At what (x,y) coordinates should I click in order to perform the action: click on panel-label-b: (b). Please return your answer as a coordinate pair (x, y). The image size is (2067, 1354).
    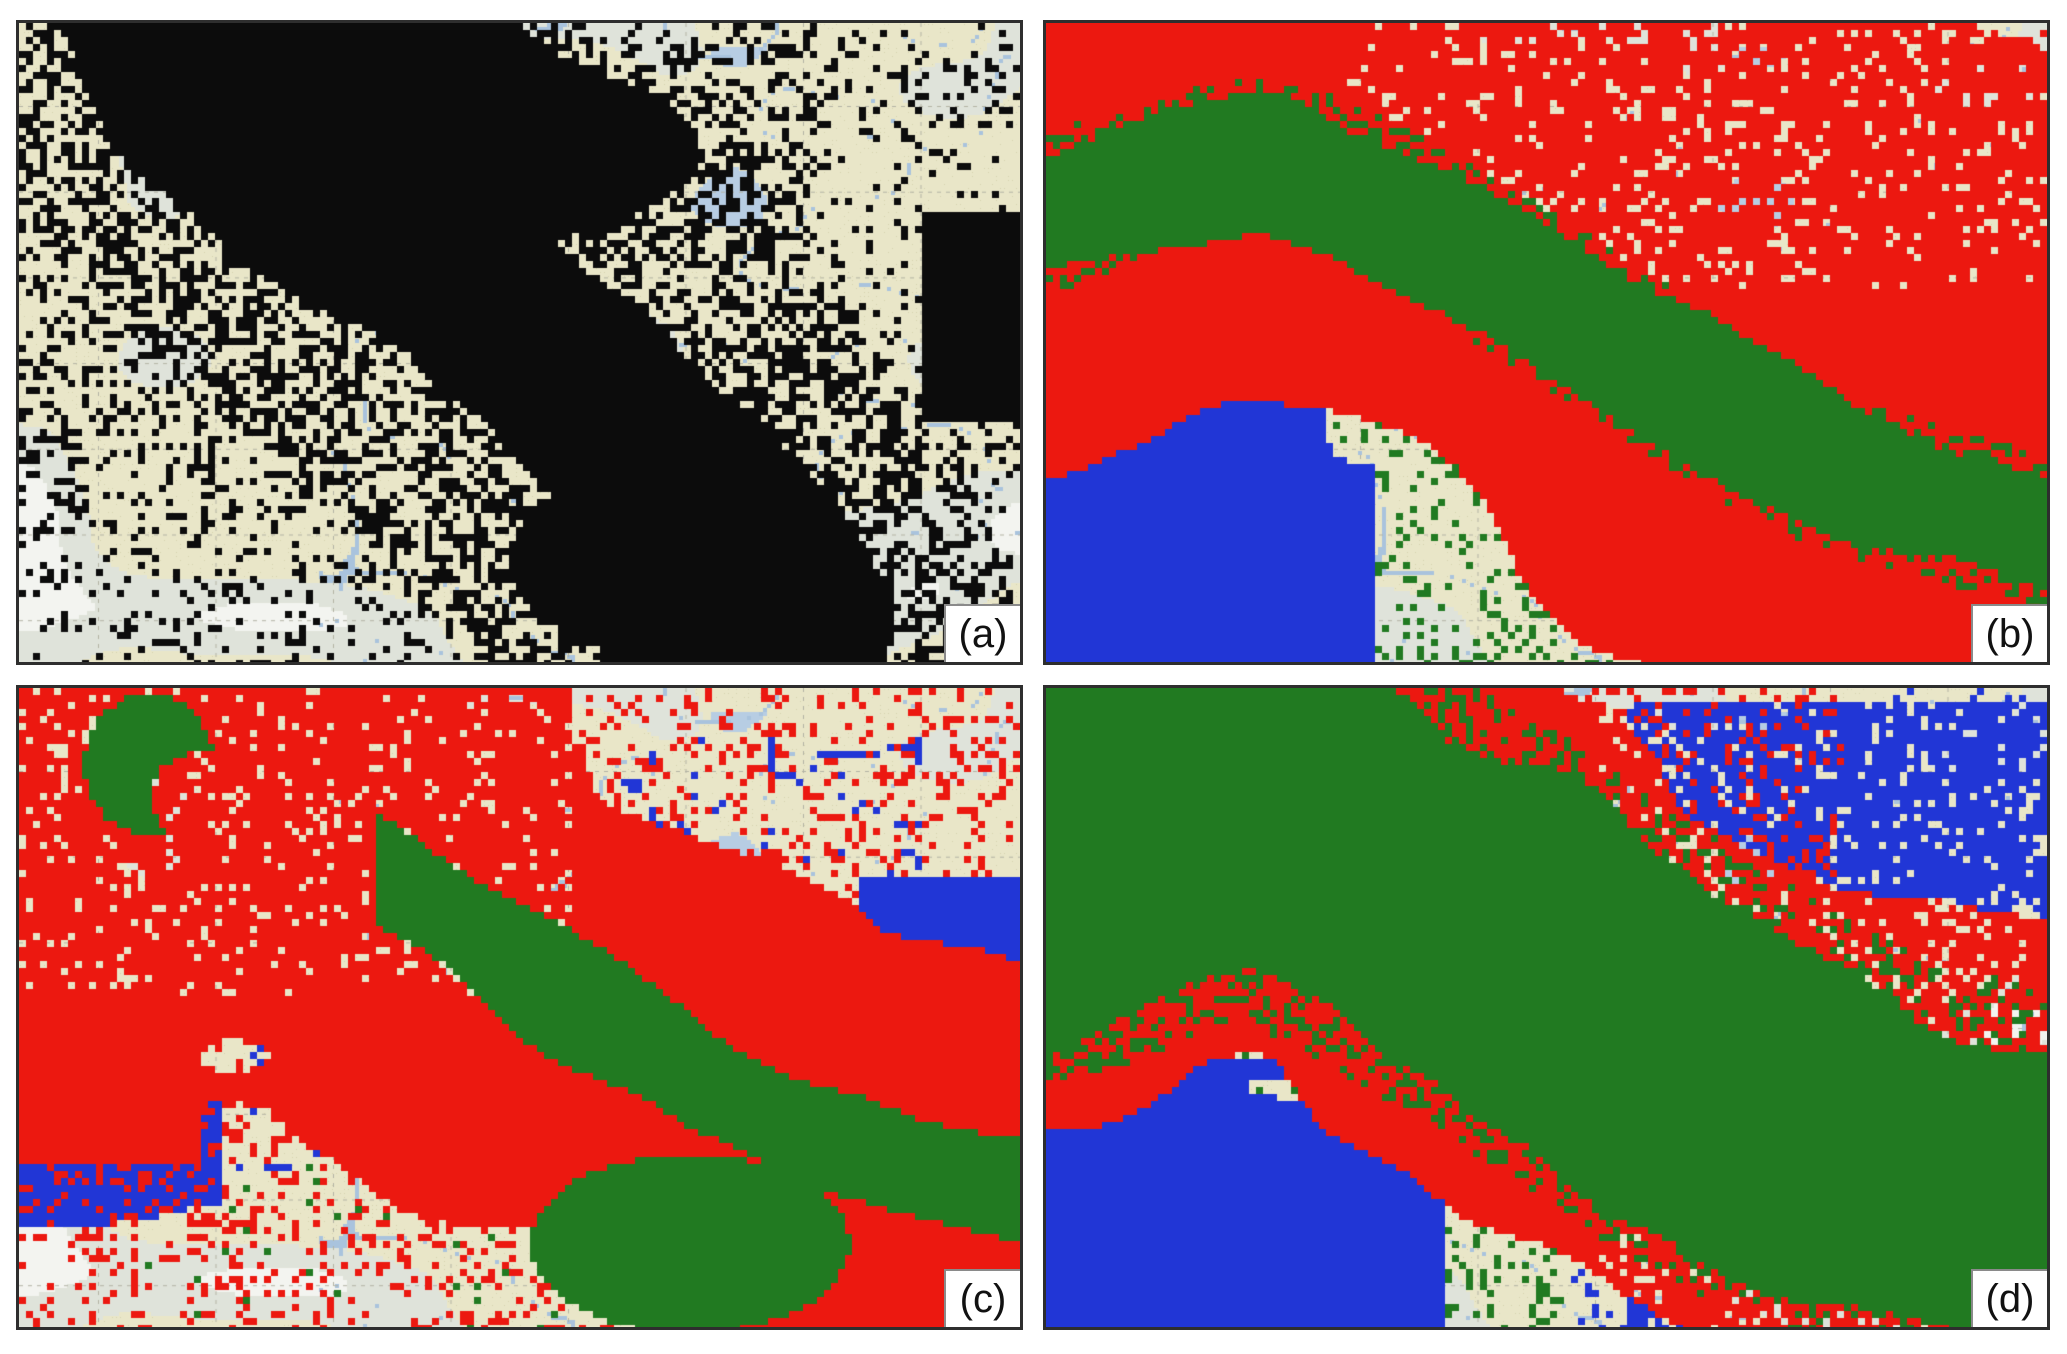
    Looking at the image, I should click on (2009, 633).